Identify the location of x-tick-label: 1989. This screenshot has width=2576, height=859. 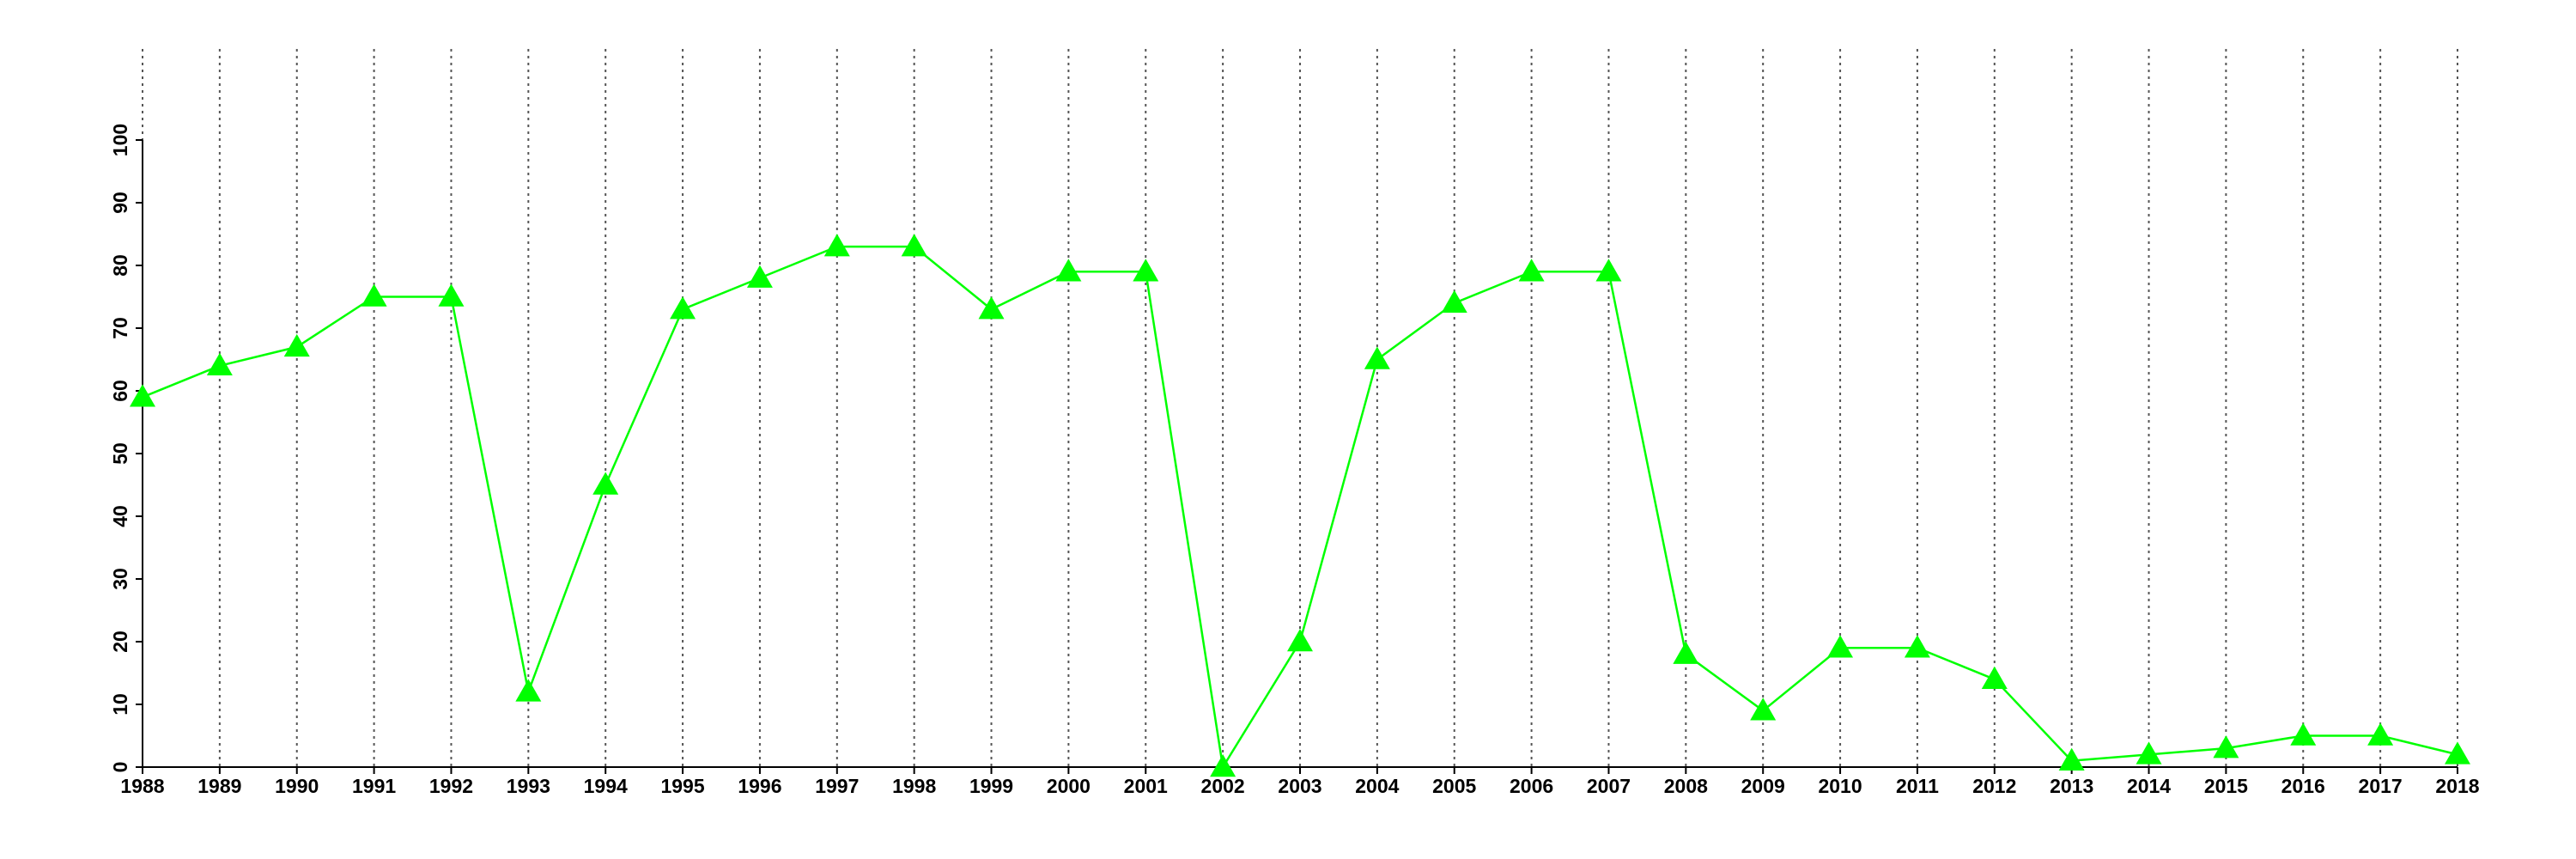
(219, 786).